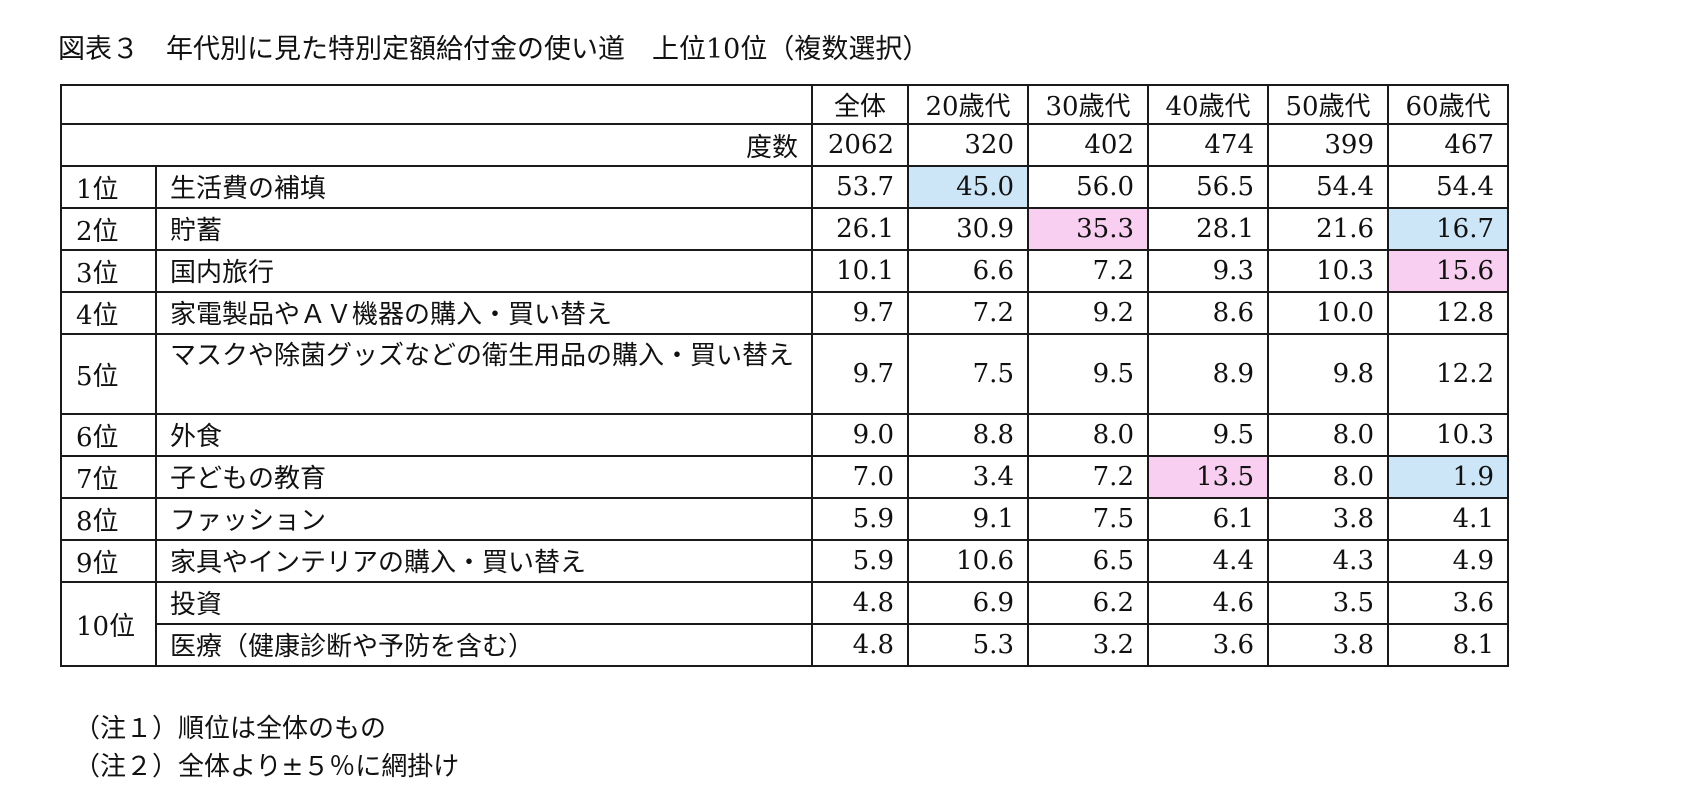  I want to click on item-cell: ファッション, so click(484, 519).